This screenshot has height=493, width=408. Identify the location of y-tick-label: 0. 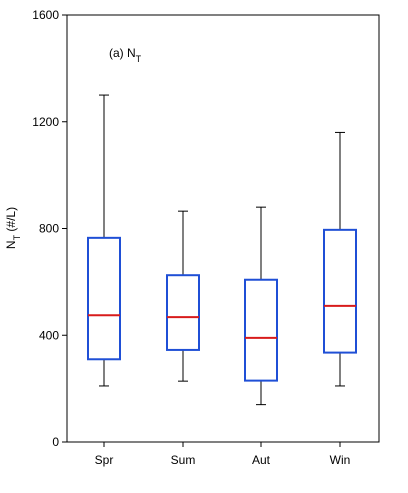
(55, 442).